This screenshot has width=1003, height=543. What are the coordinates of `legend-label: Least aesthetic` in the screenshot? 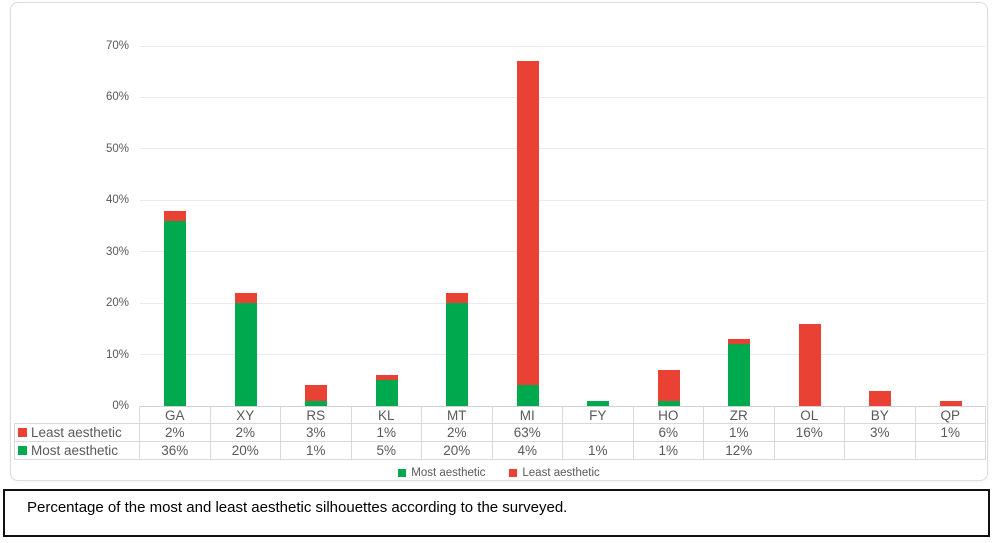 It's located at (561, 472).